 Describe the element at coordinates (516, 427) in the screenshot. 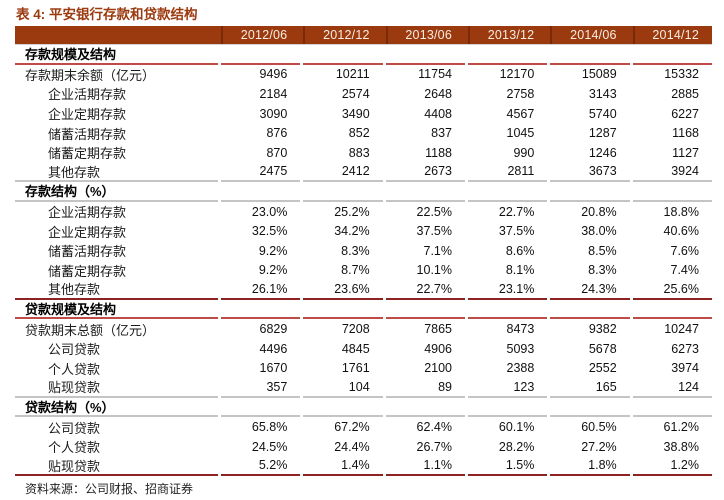

I see `cell-value: 60.1%` at that location.